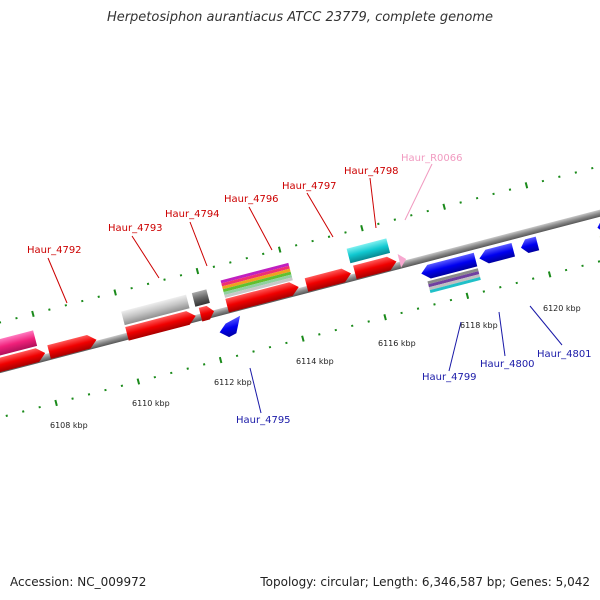 This screenshot has width=600, height=600. Describe the element at coordinates (497, 253) in the screenshot. I see `reverse-gene-haur4800` at that location.